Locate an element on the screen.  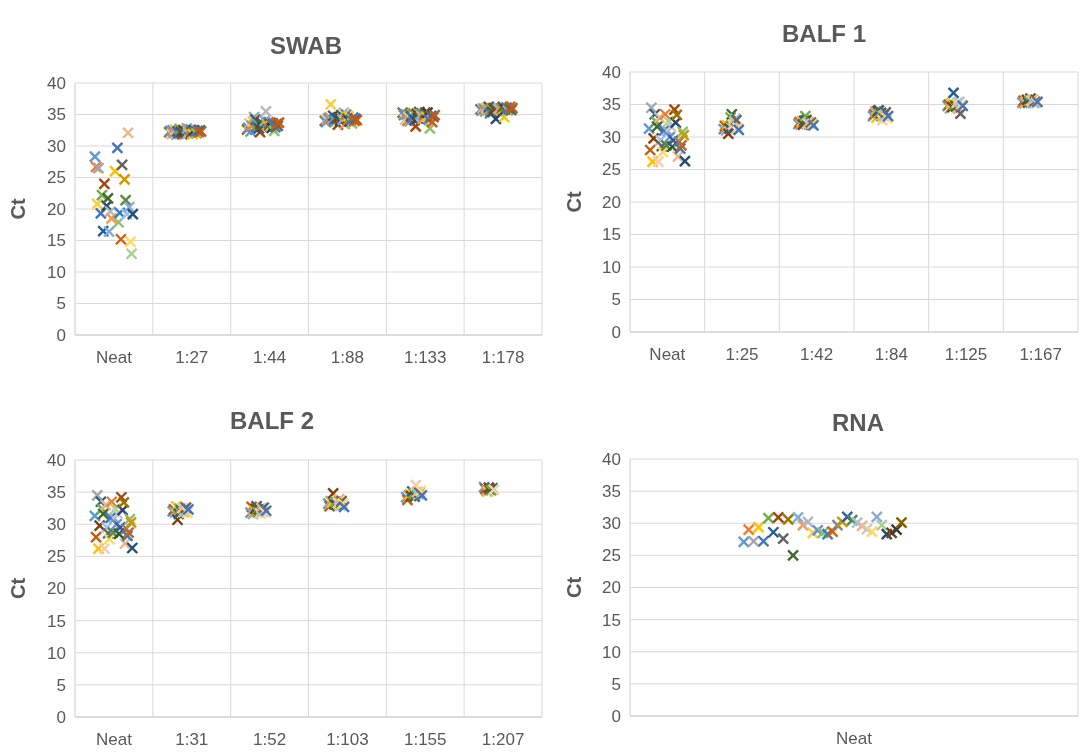
x-tick-label: 1:155 is located at coordinates (425, 739).